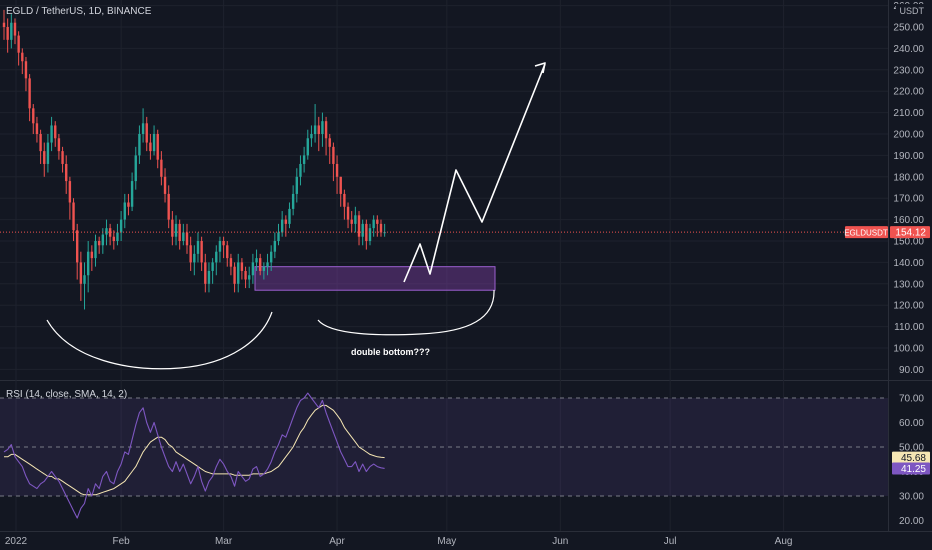 The height and width of the screenshot is (550, 932). I want to click on rsi-tick-label: 70.00, so click(911, 399).